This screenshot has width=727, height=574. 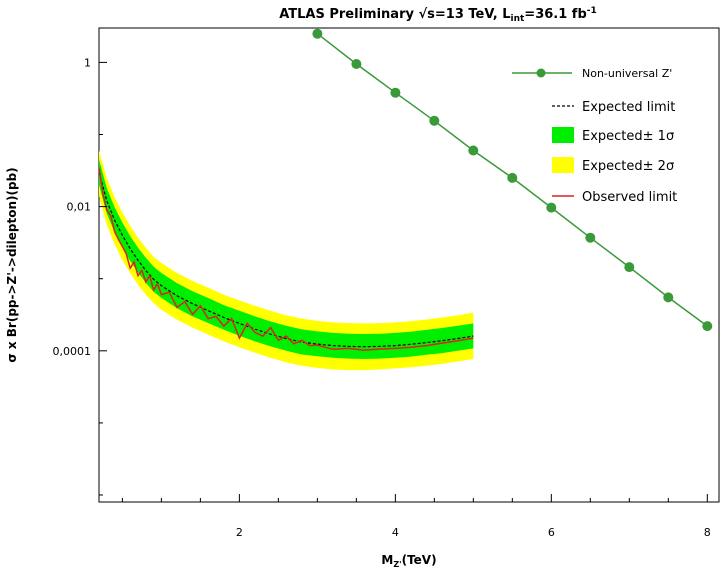 I want to click on x-tick-label: 4, so click(x=395, y=532).